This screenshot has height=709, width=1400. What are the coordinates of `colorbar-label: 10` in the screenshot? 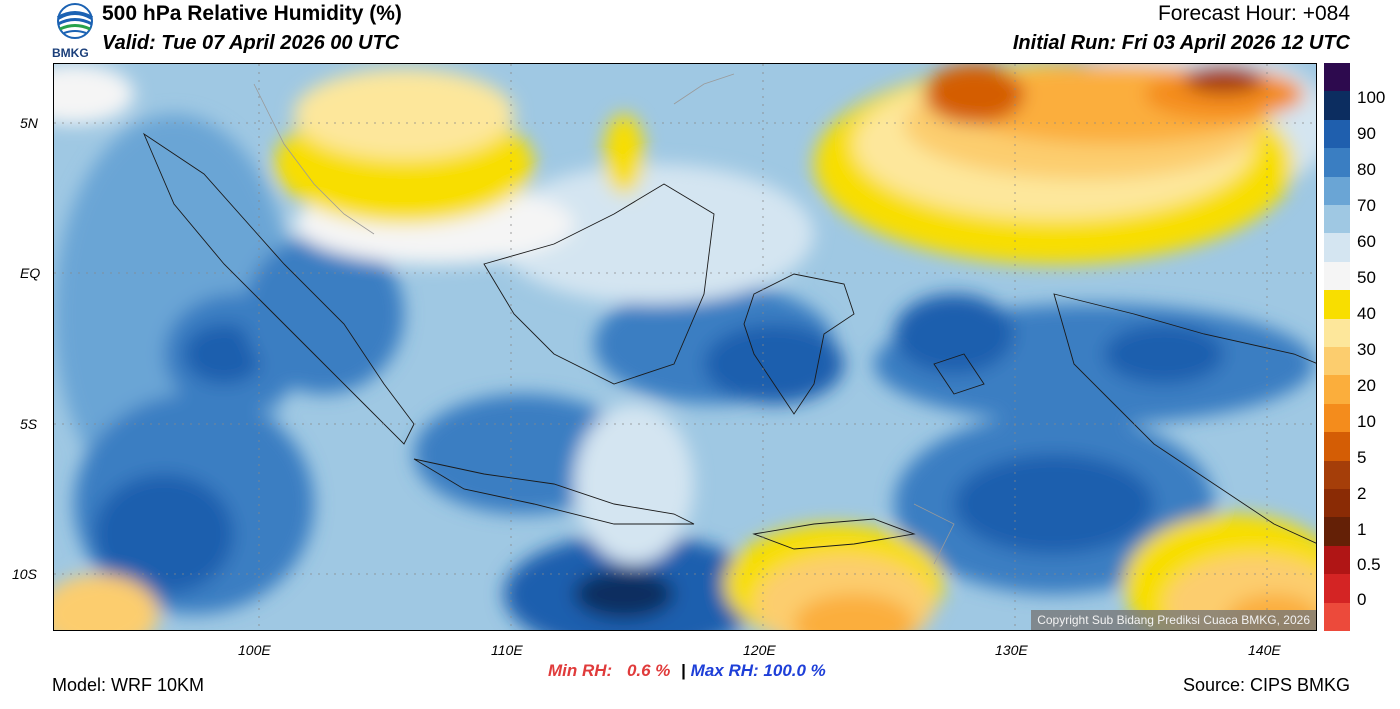 It's located at (1366, 421).